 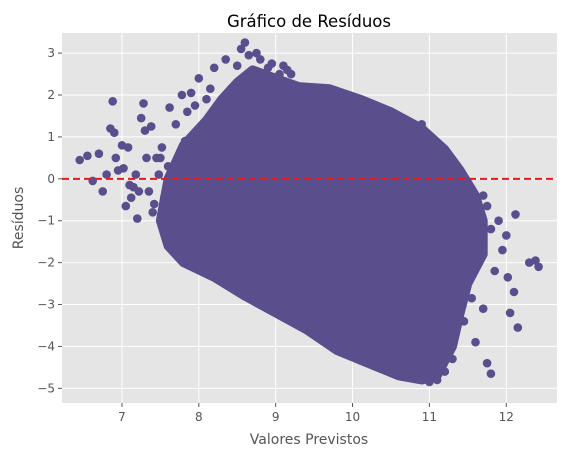 I want to click on x-tick-label: 12, so click(x=506, y=417).